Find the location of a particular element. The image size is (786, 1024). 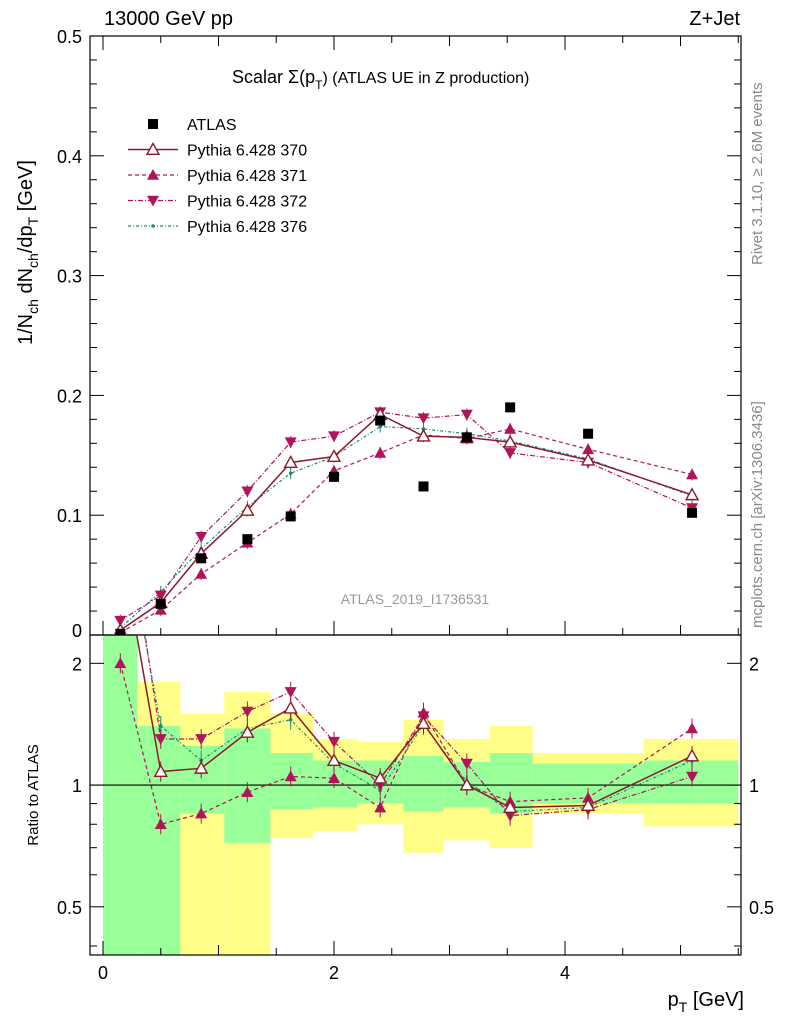

plot-title: Scalar Σ(pT) (ATLAS UE in Z production) is located at coordinates (380, 79).